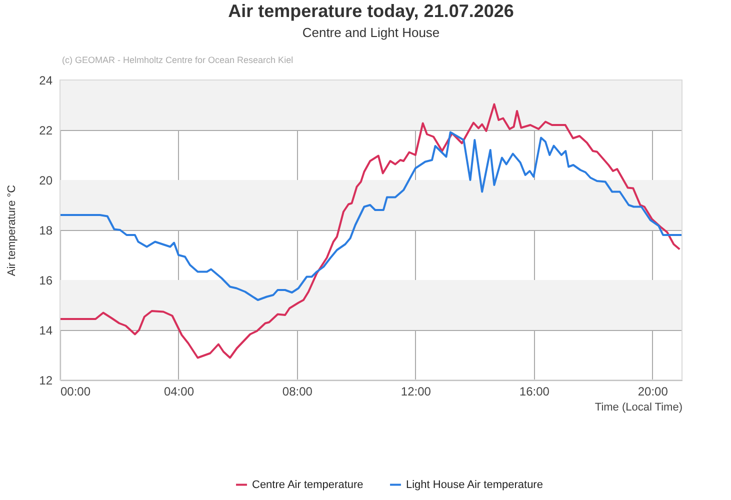  What do you see at coordinates (46, 281) in the screenshot?
I see `y-tick-label: 16` at bounding box center [46, 281].